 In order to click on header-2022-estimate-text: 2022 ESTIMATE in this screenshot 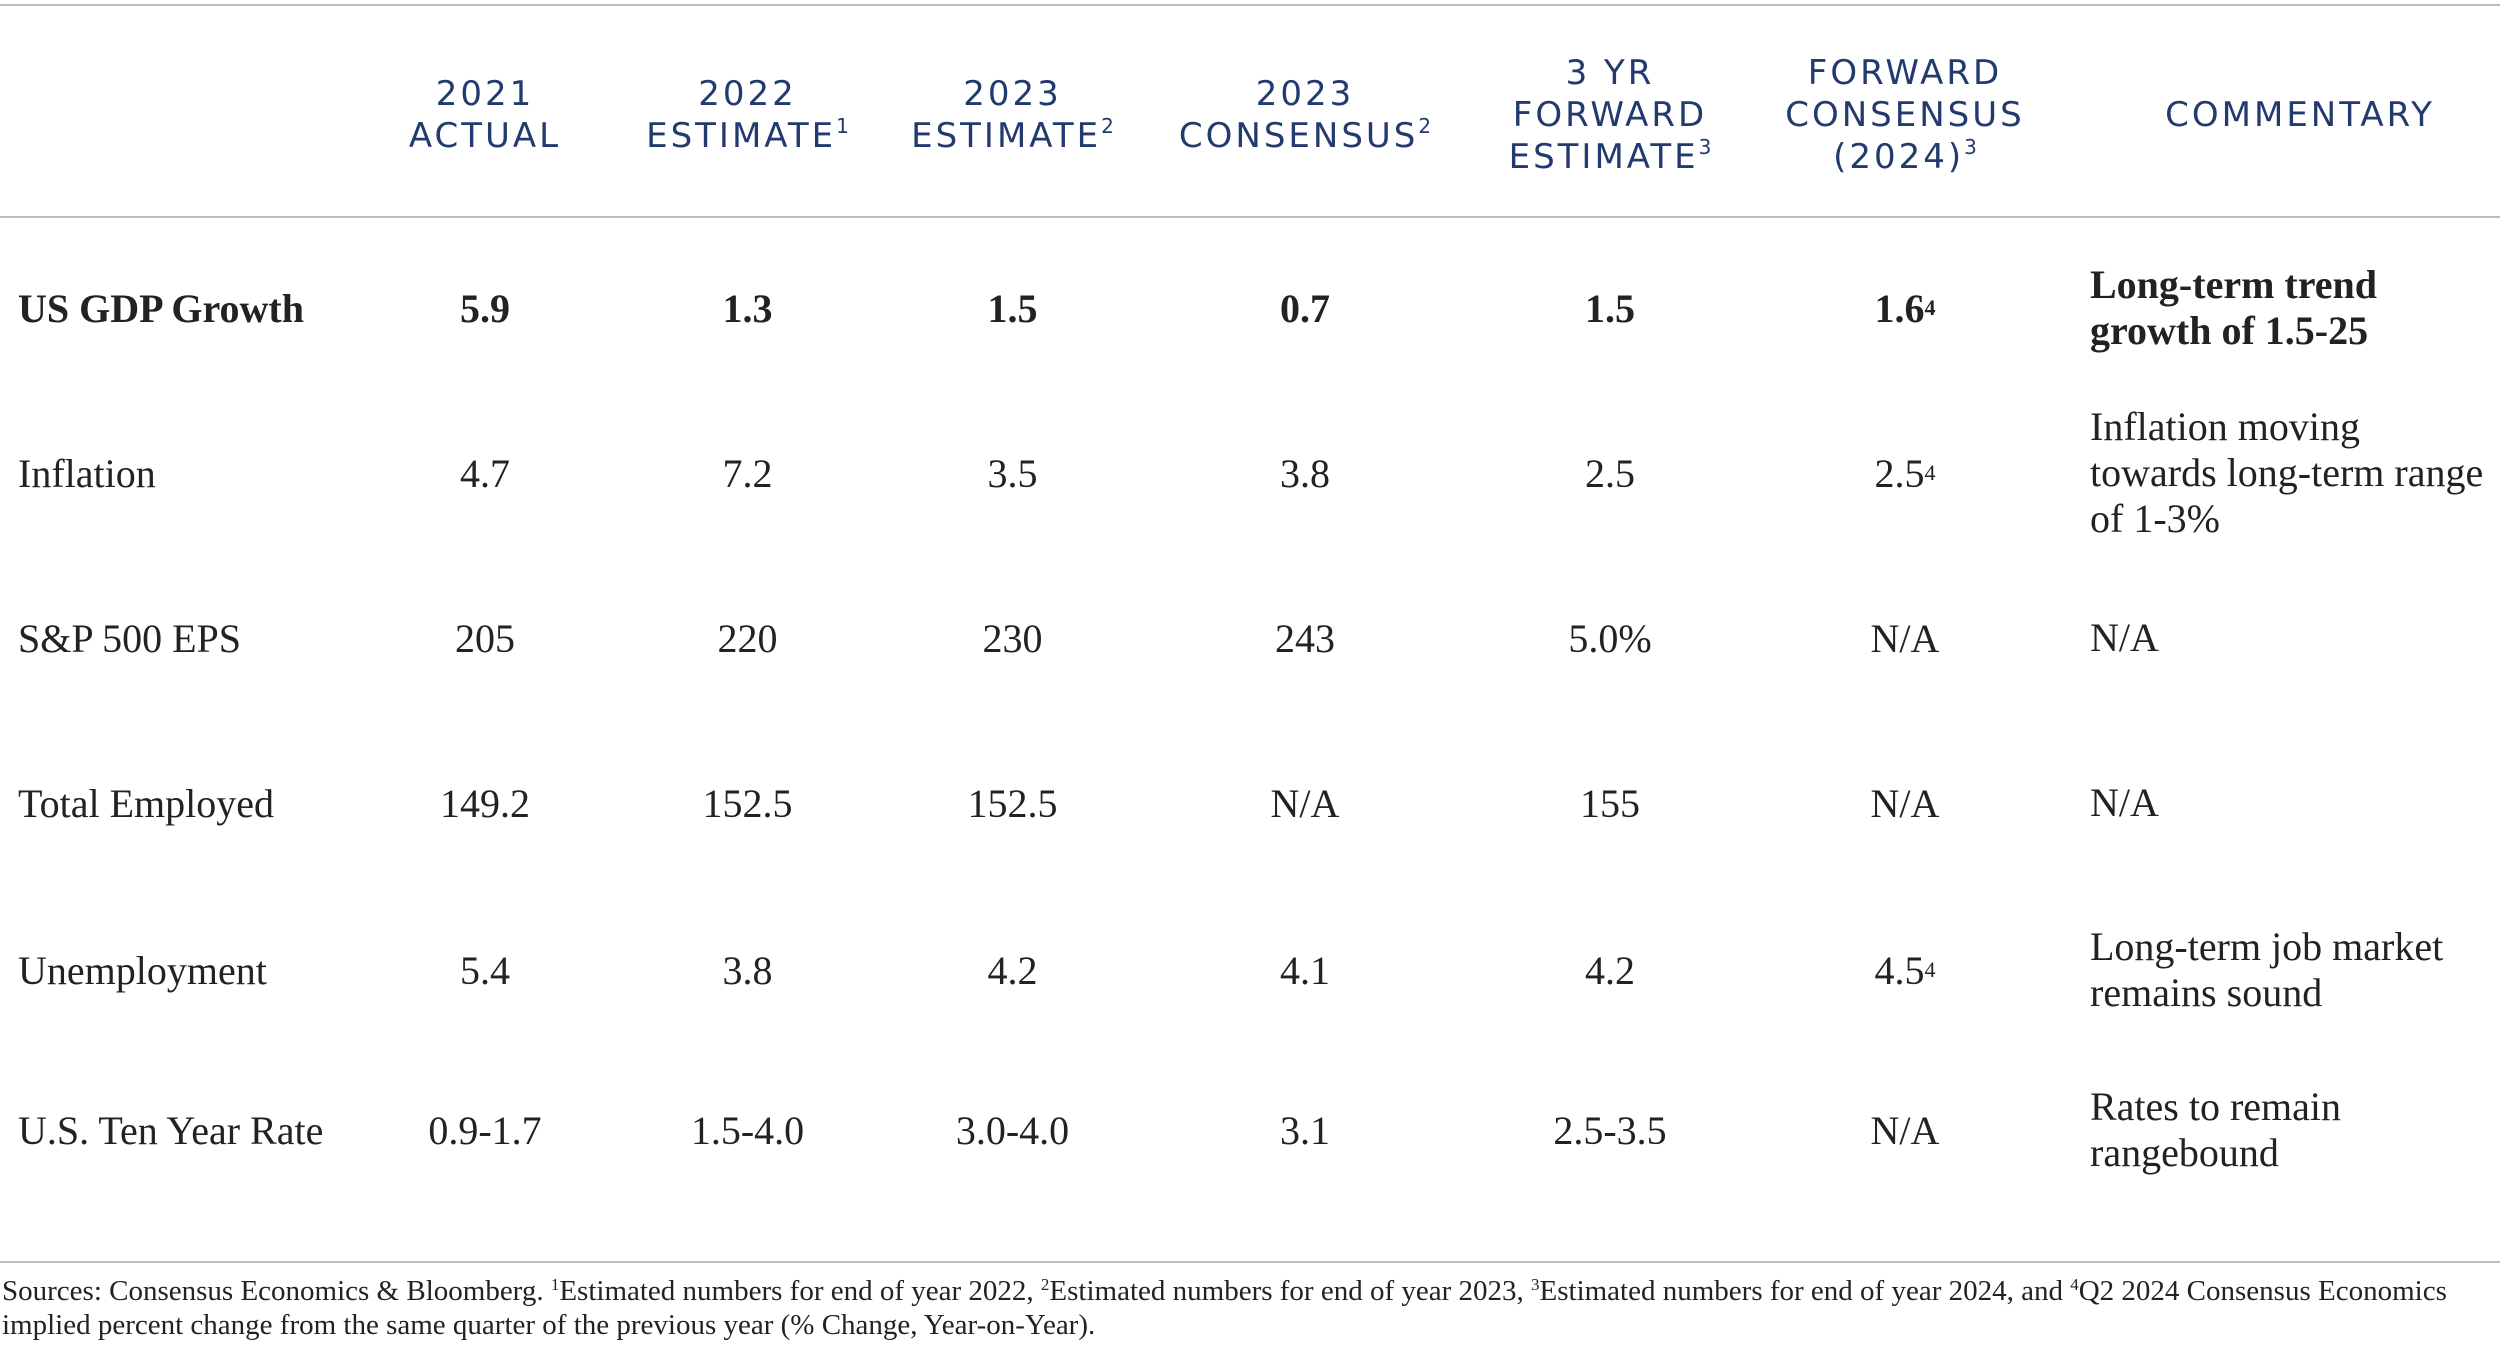, I will do `click(741, 115)`.